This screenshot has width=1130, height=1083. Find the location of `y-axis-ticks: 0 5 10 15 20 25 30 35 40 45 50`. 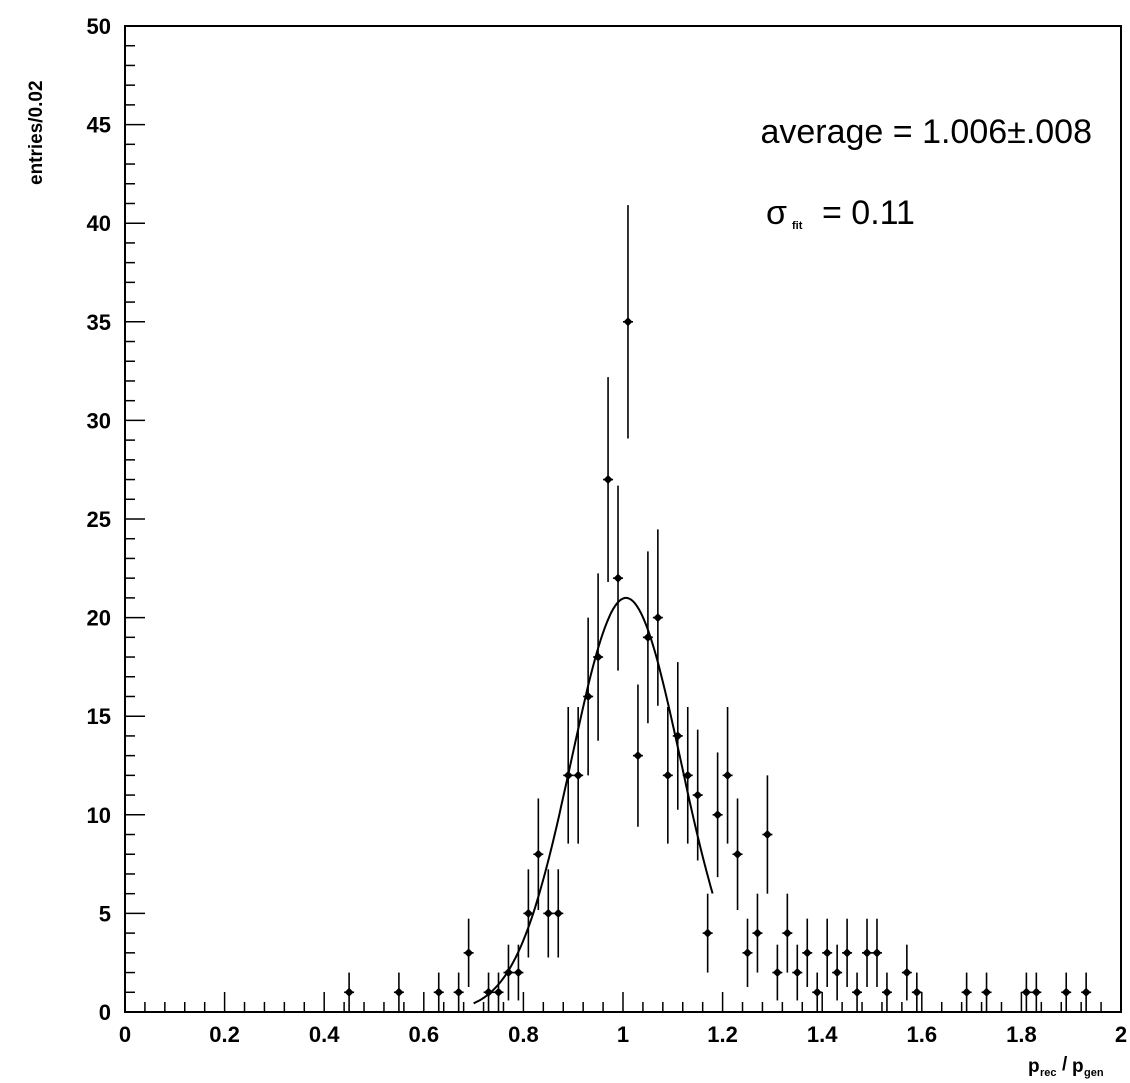

y-axis-ticks: 0 5 10 15 20 25 30 35 40 45 50 is located at coordinates (116, 519).